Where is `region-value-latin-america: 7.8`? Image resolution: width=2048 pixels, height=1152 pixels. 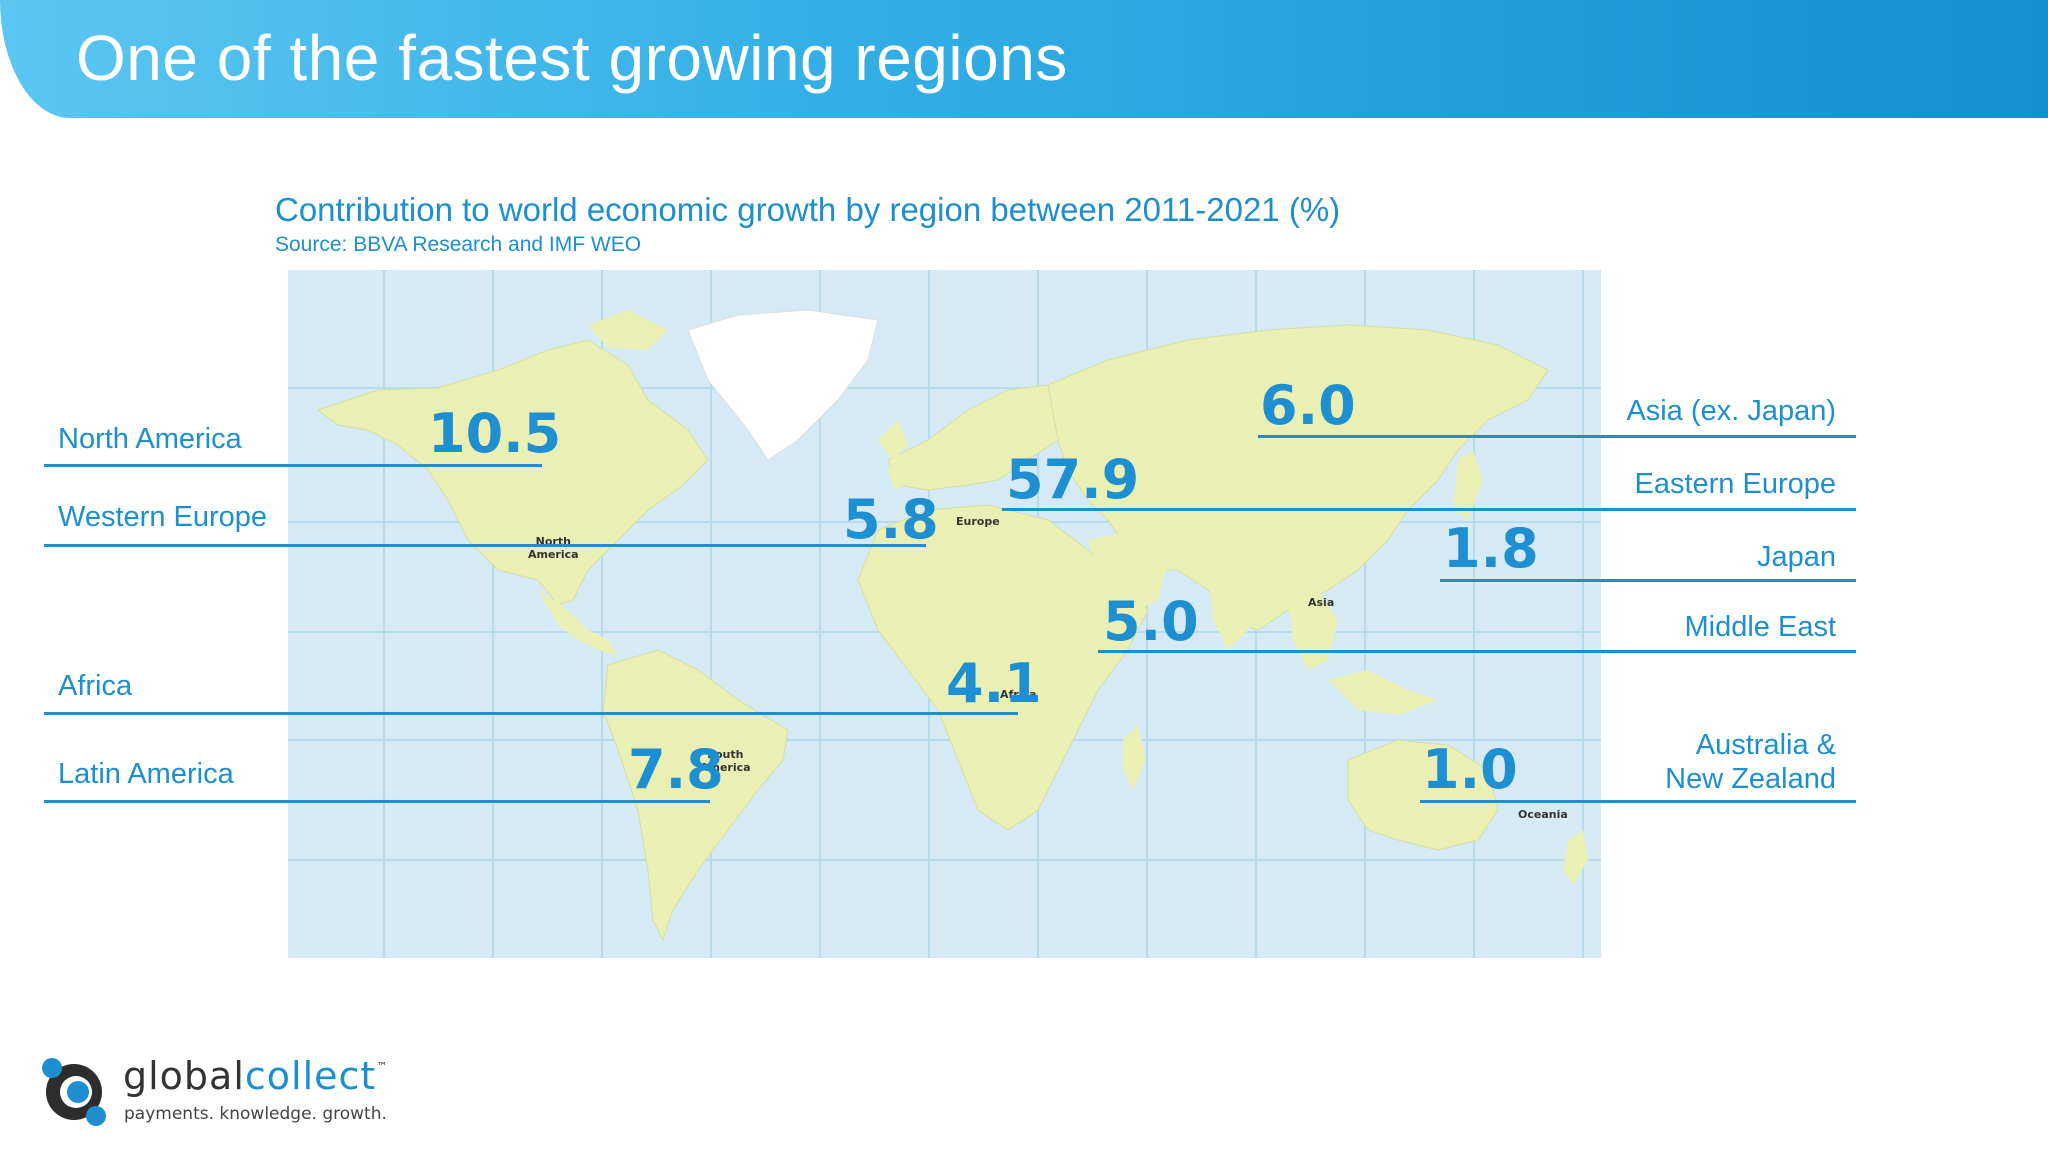 region-value-latin-america: 7.8 is located at coordinates (676, 769).